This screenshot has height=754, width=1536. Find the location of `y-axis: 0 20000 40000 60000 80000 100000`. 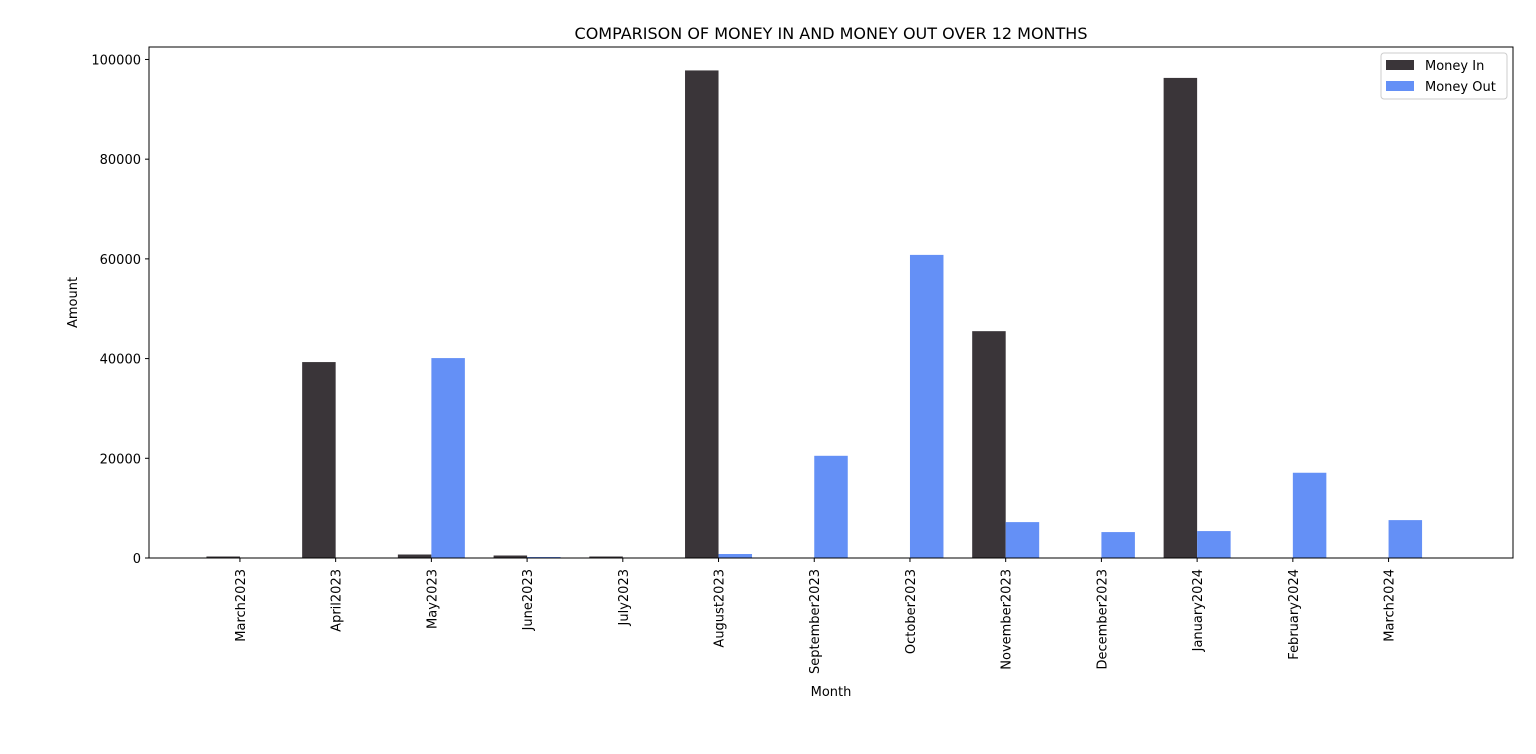

y-axis: 0 20000 40000 60000 80000 100000 is located at coordinates (120, 310).